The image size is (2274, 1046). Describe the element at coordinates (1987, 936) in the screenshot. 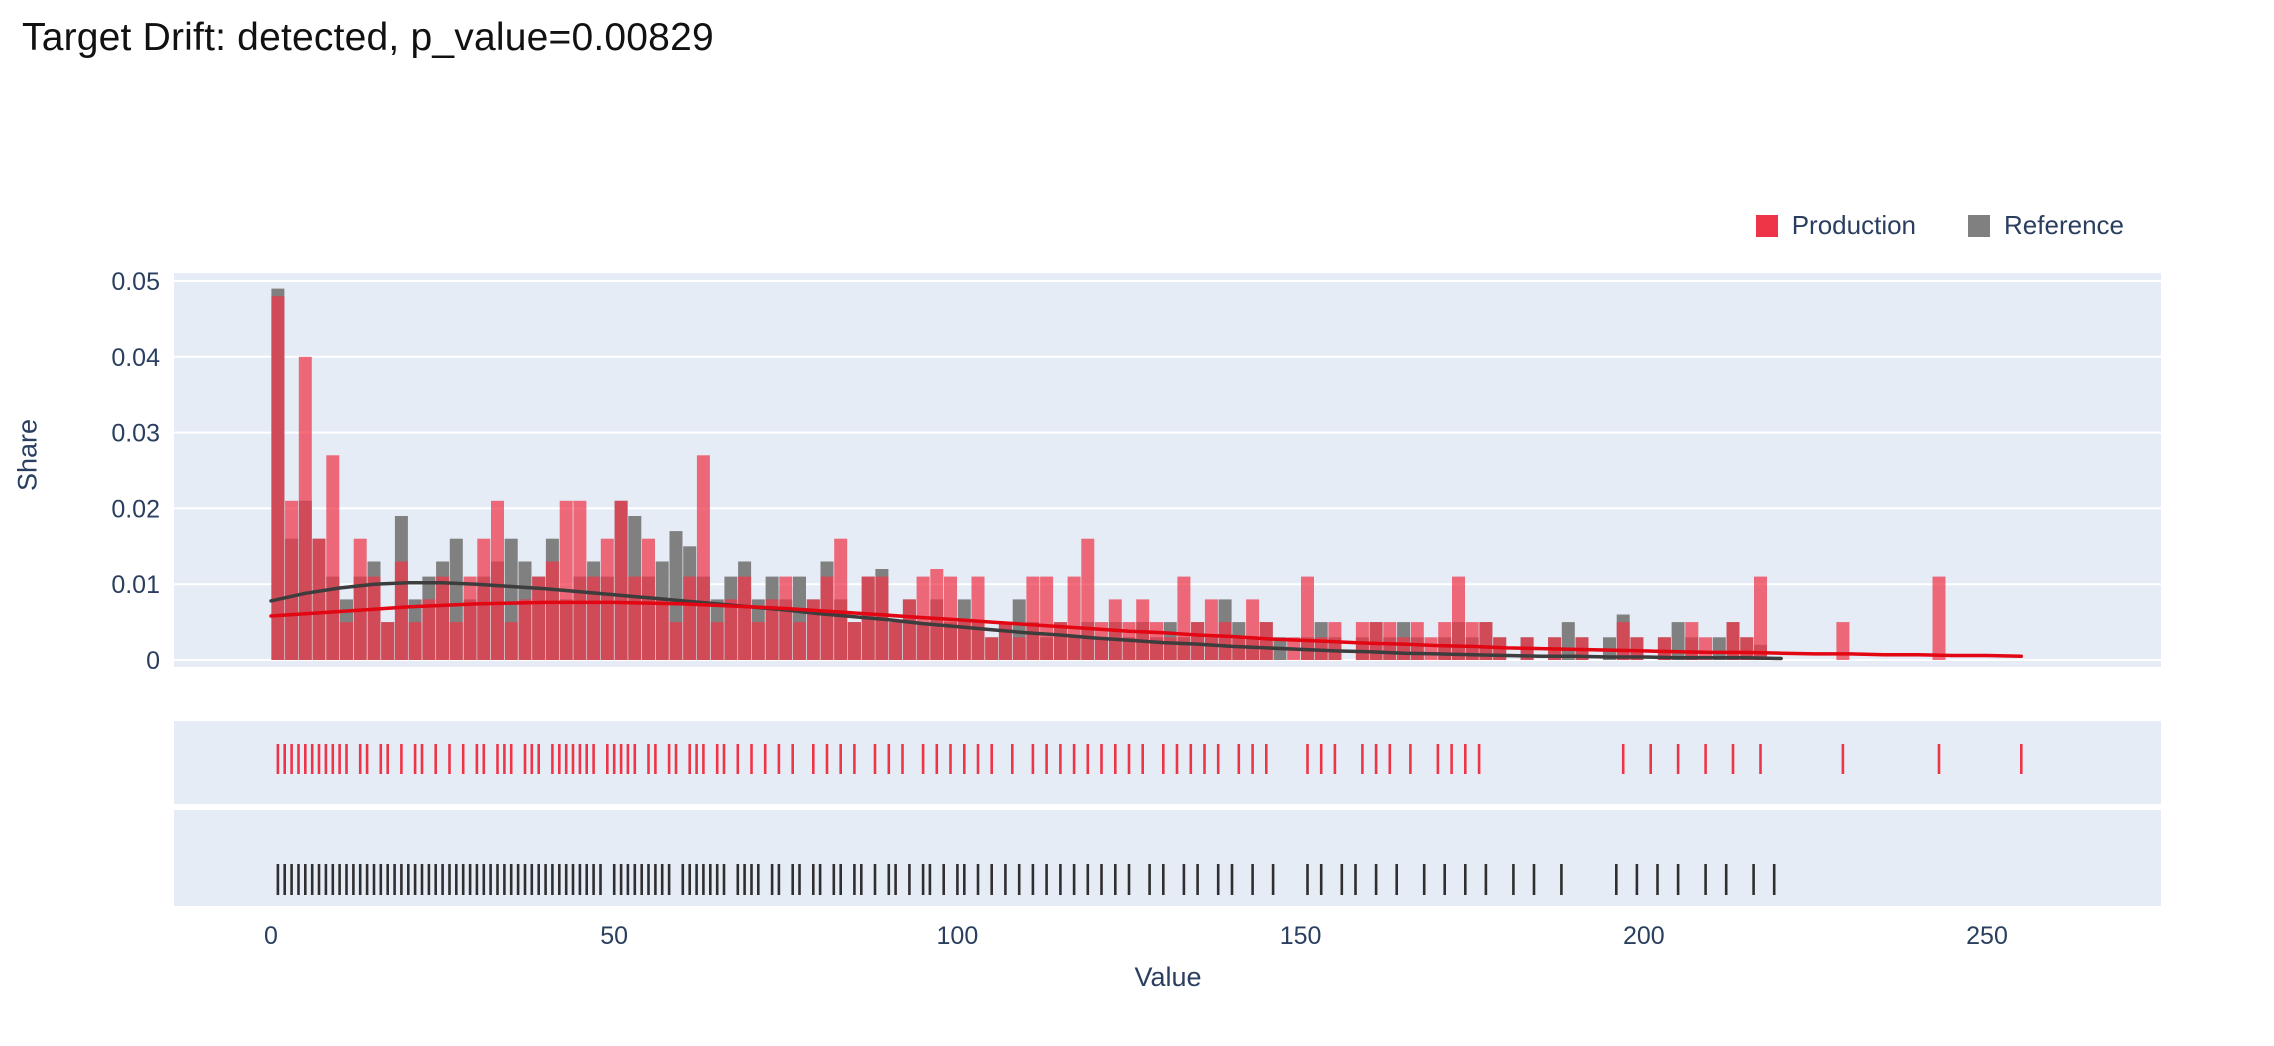

I see `x-tick-label: 250` at that location.